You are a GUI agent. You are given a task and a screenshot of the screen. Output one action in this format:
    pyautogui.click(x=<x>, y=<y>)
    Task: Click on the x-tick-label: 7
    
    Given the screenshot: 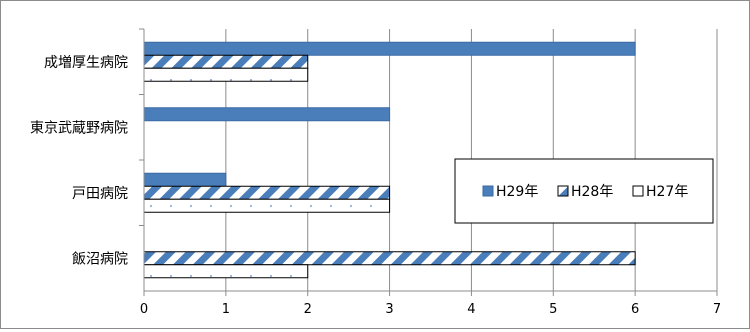 What is the action you would take?
    pyautogui.click(x=717, y=309)
    